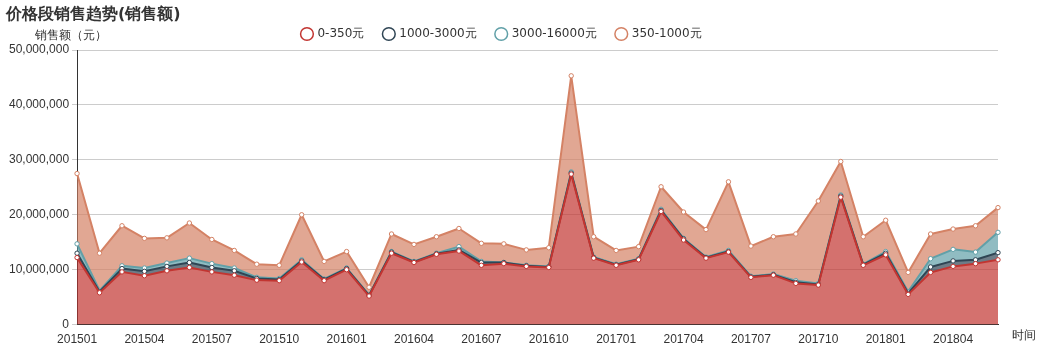  Describe the element at coordinates (71, 35) in the screenshot. I see `y-axis-title: 销售额（元）` at that location.